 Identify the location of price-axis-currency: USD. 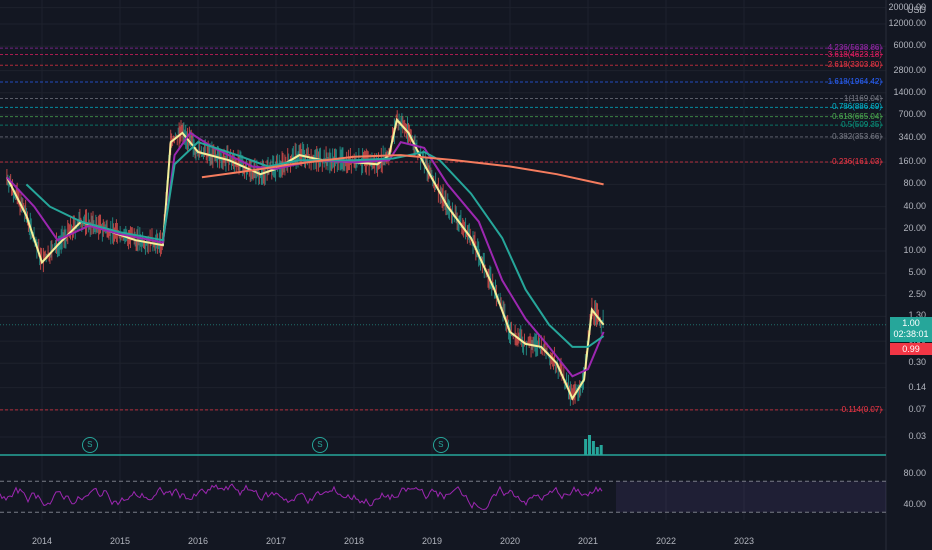
(916, 10).